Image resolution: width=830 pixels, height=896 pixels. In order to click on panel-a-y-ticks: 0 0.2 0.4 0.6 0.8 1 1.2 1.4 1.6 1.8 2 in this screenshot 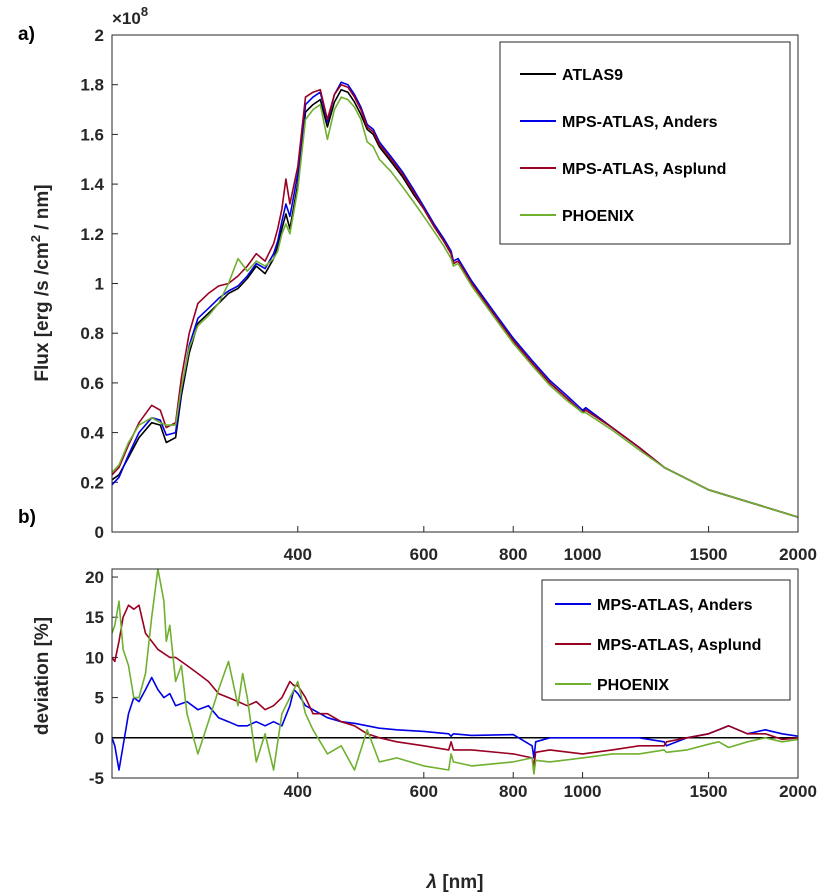, I will do `click(99, 284)`.